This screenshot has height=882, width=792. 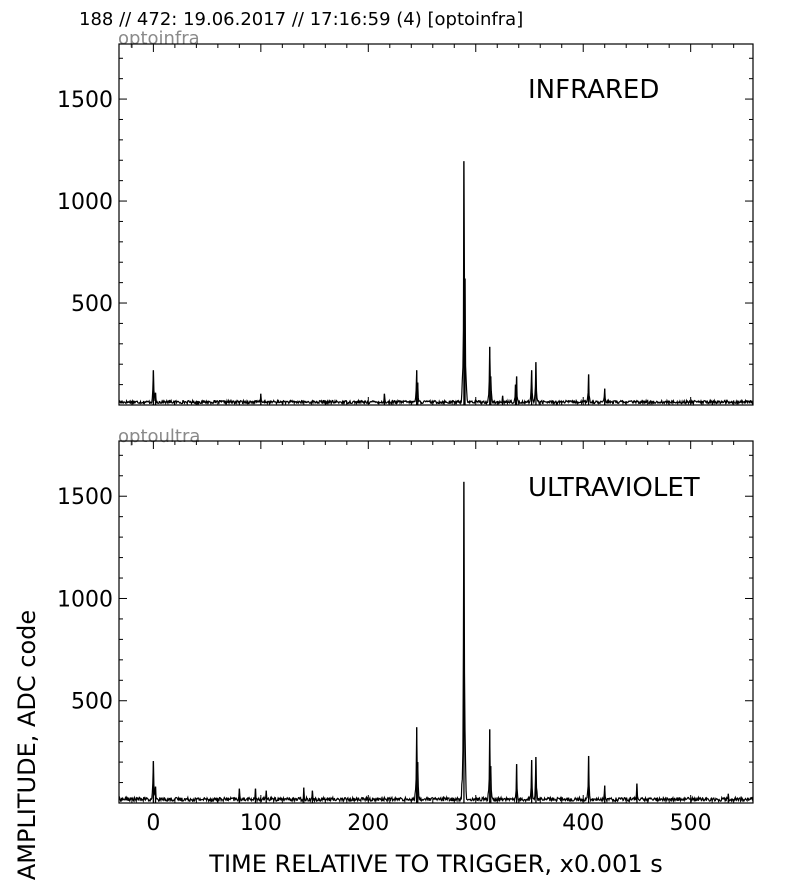 What do you see at coordinates (583, 823) in the screenshot?
I see `x-tick-label: 400` at bounding box center [583, 823].